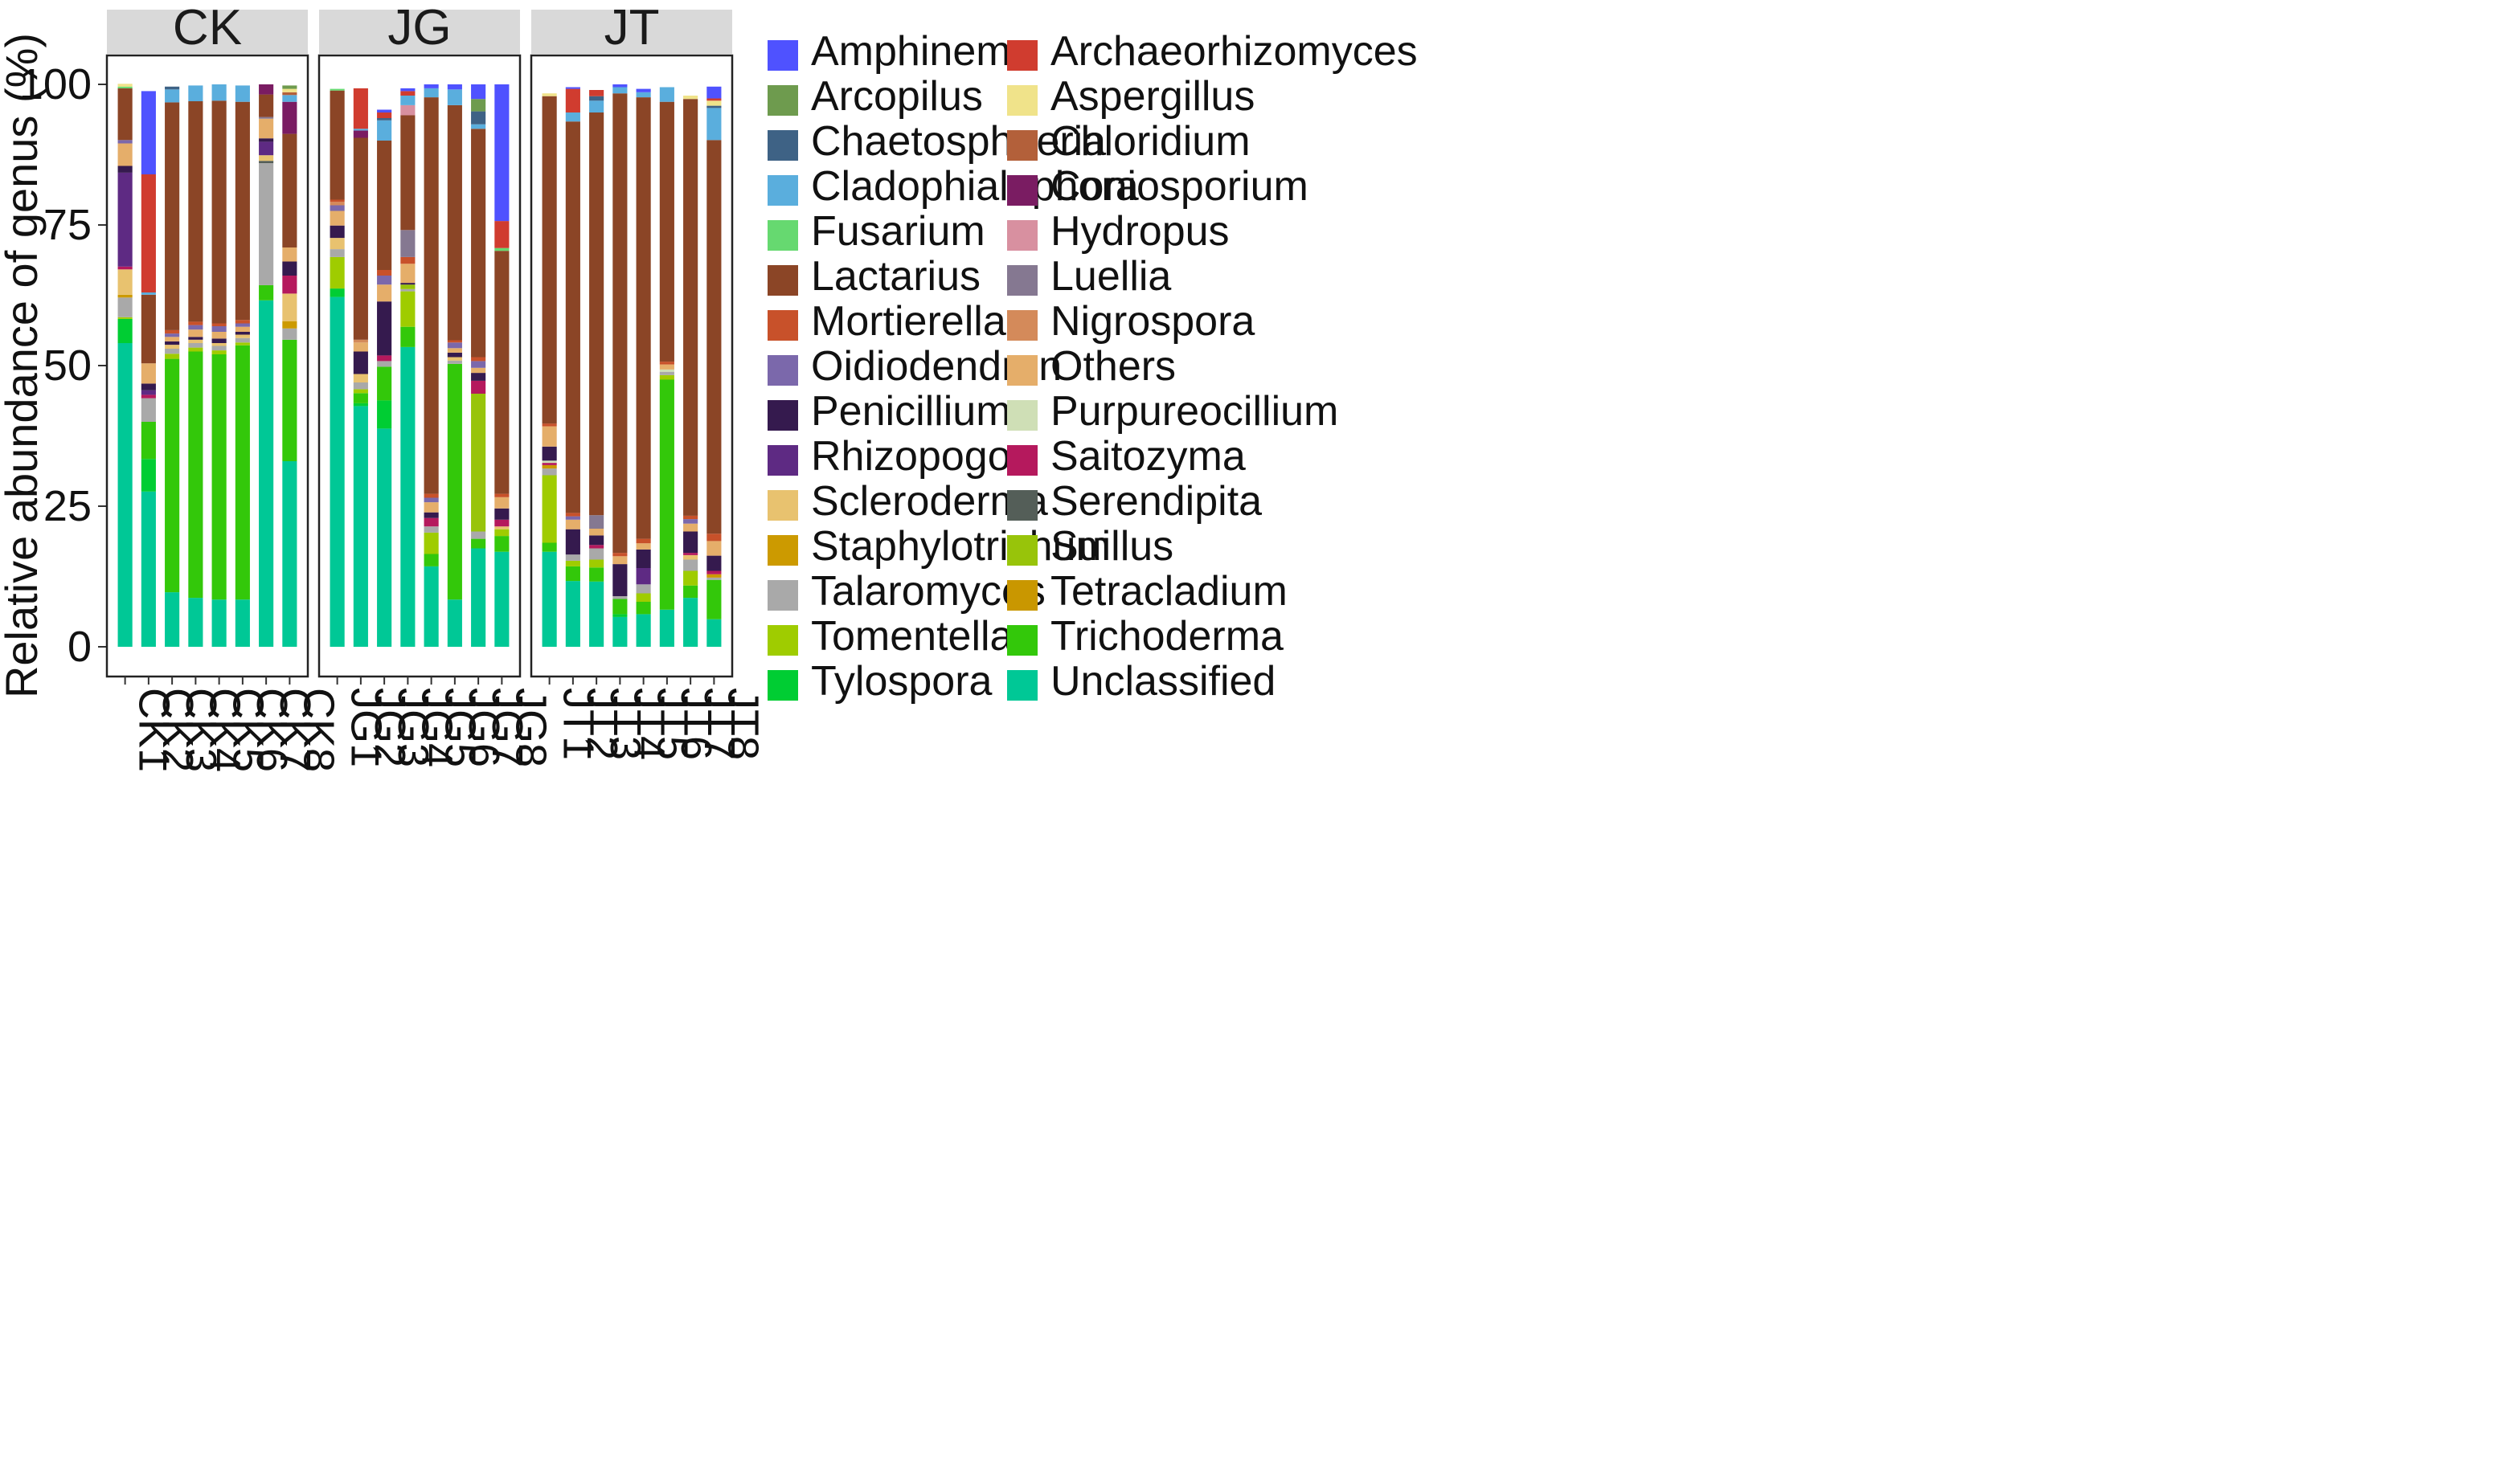 This screenshot has height=1484, width=2498. What do you see at coordinates (419, 366) in the screenshot?
I see `panel-frame` at bounding box center [419, 366].